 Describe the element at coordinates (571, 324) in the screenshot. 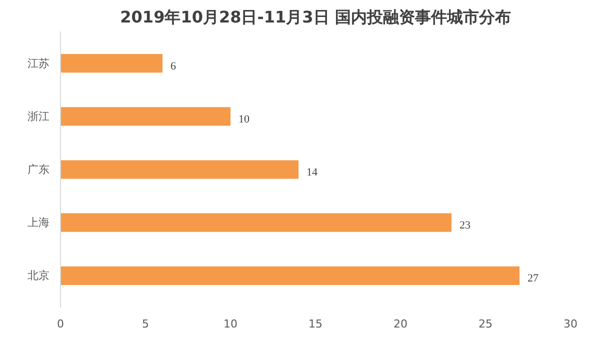

I see `x-tick-label: 30` at that location.